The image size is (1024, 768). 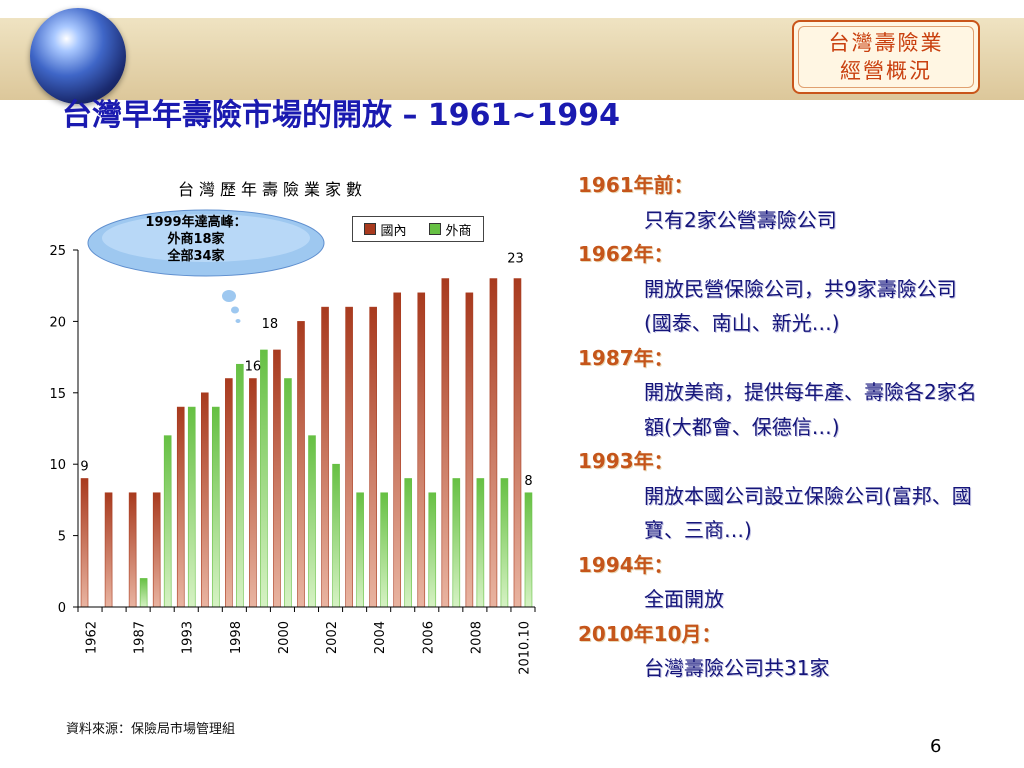 What do you see at coordinates (270, 324) in the screenshot?
I see `data-label: 18` at bounding box center [270, 324].